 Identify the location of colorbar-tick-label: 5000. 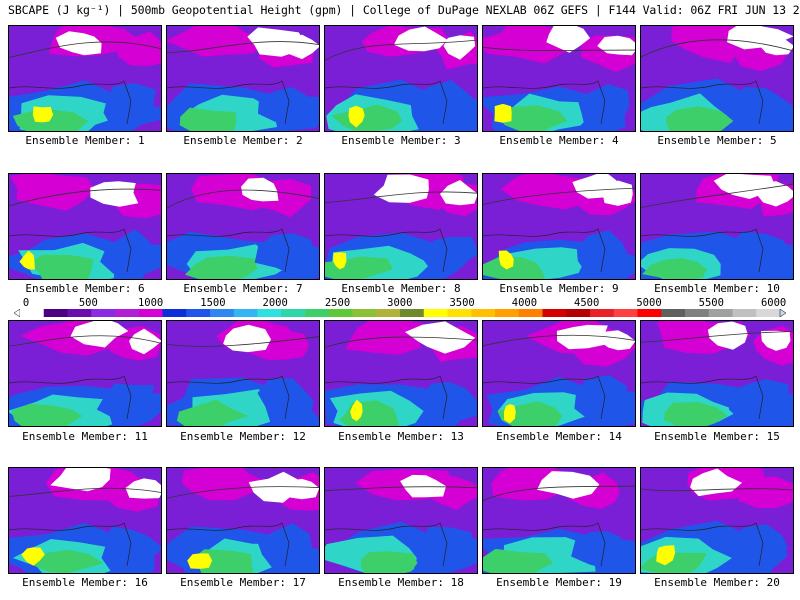
(649, 303).